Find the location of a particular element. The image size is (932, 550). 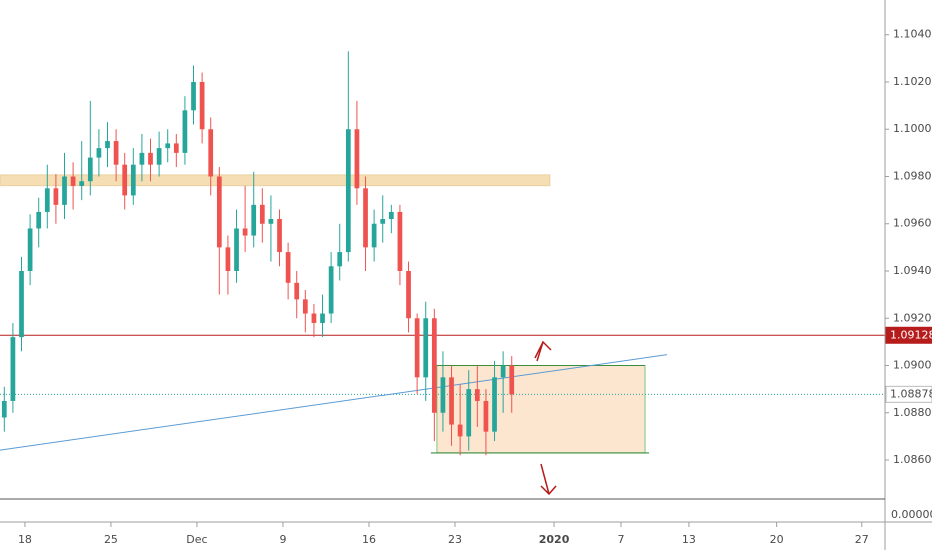

x-tick-label: 9 is located at coordinates (282, 539).